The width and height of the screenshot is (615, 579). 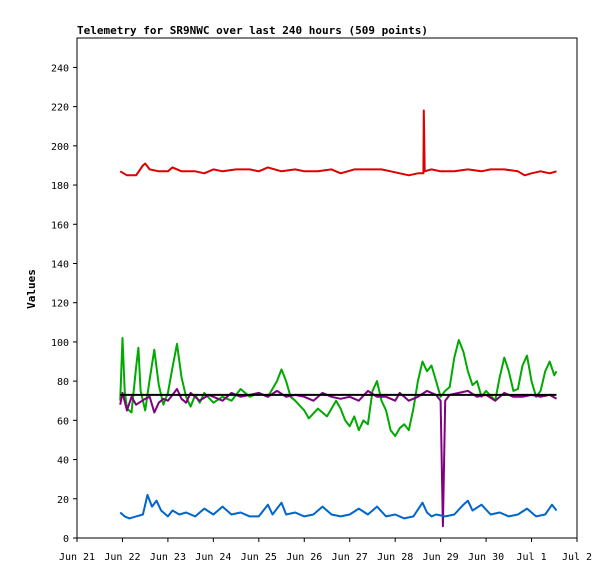 What do you see at coordinates (31, 289) in the screenshot?
I see `y-axis-label: Values` at bounding box center [31, 289].